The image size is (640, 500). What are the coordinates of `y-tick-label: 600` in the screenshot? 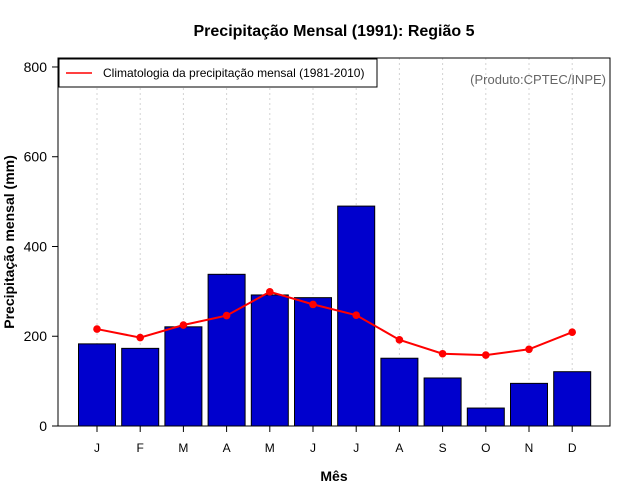 It's located at (36, 157).